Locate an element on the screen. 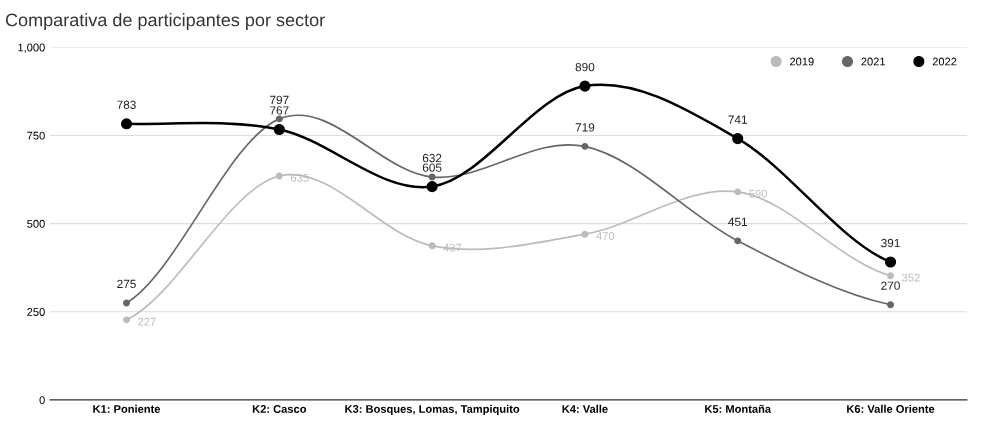 The width and height of the screenshot is (1002, 430). x-tick-label: K1: Poniente is located at coordinates (127, 408).